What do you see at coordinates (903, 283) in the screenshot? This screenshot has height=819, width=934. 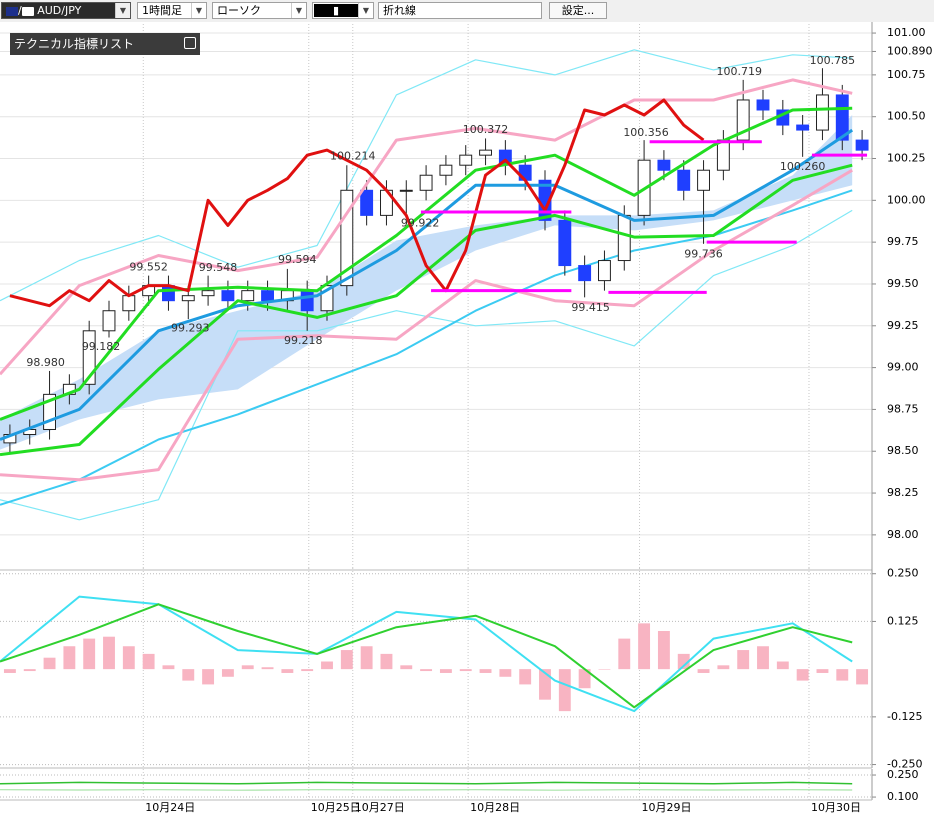 I see `y-tick-label: 99.50` at bounding box center [903, 283].